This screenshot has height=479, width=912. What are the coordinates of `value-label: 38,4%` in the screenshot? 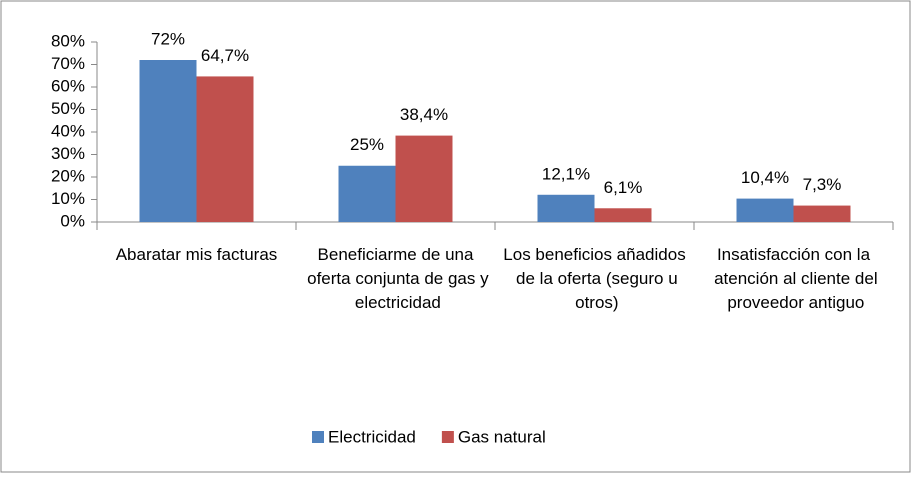 It's located at (424, 114).